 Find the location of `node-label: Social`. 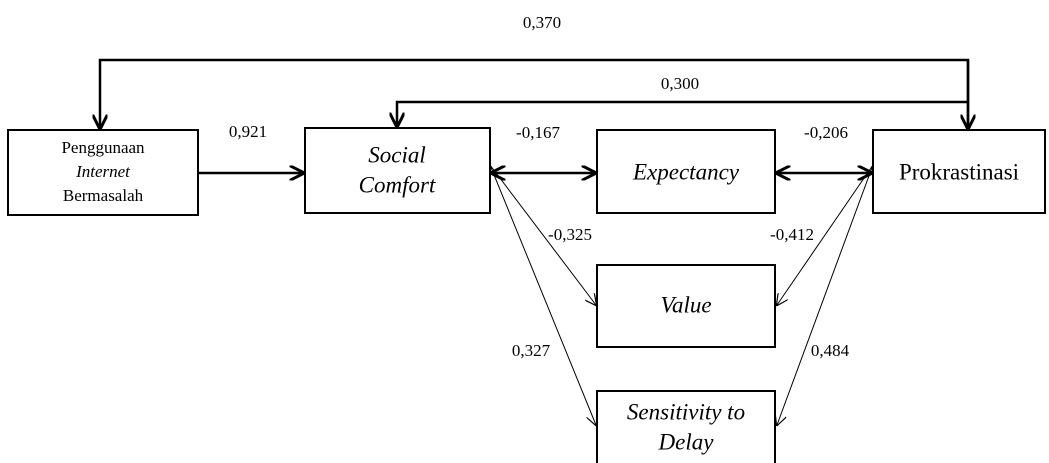

node-label: Social is located at coordinates (397, 154).